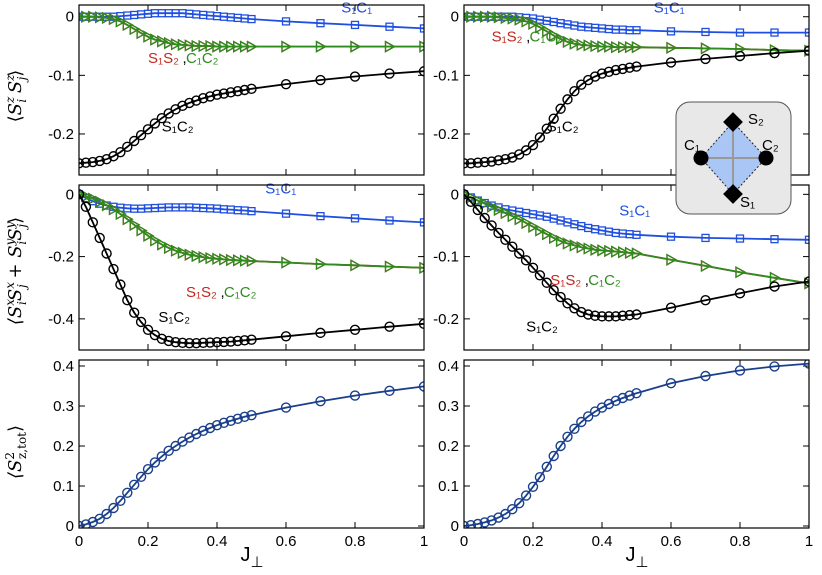  Describe the element at coordinates (766, 158) in the screenshot. I see `inset-site-c2` at that location.